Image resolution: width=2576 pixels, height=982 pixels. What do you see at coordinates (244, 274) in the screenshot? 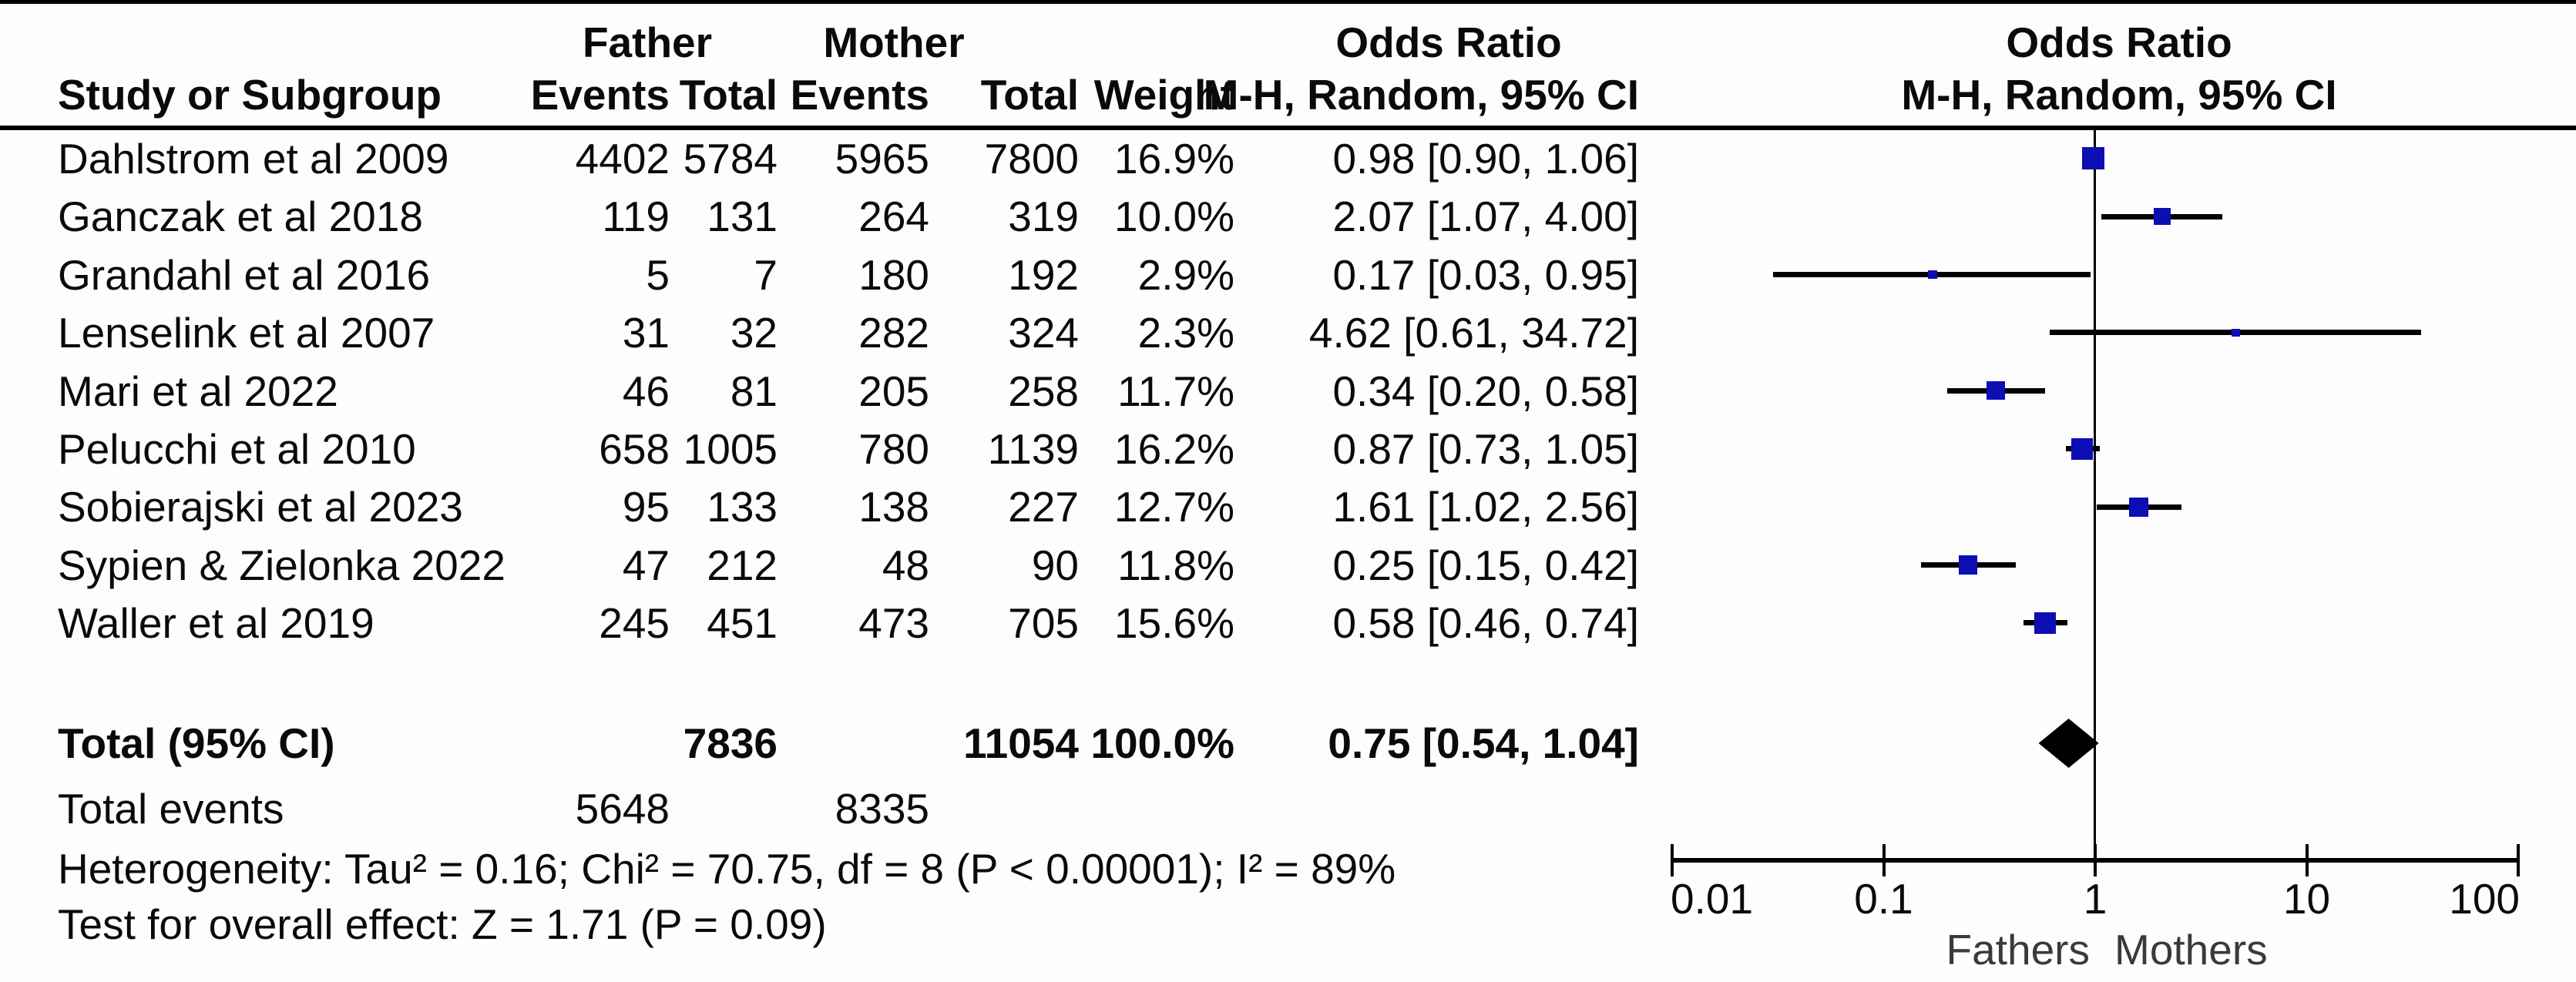
I see `cell-study: Grandahl et al 2016` at bounding box center [244, 274].